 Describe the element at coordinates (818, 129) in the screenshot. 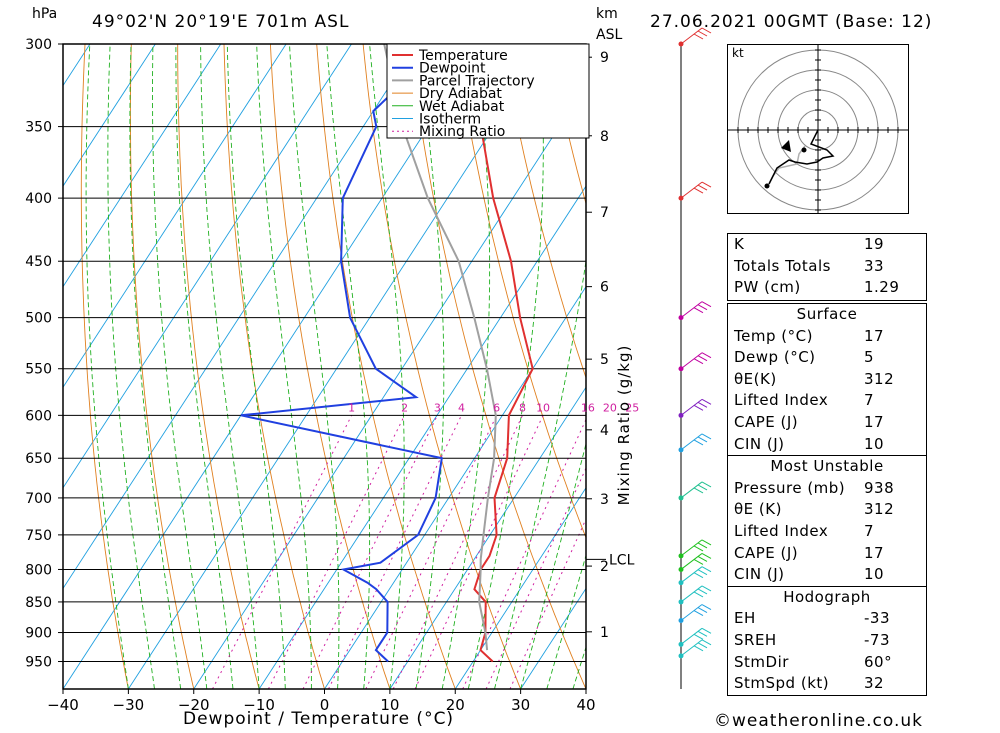

I see `hodograph` at that location.